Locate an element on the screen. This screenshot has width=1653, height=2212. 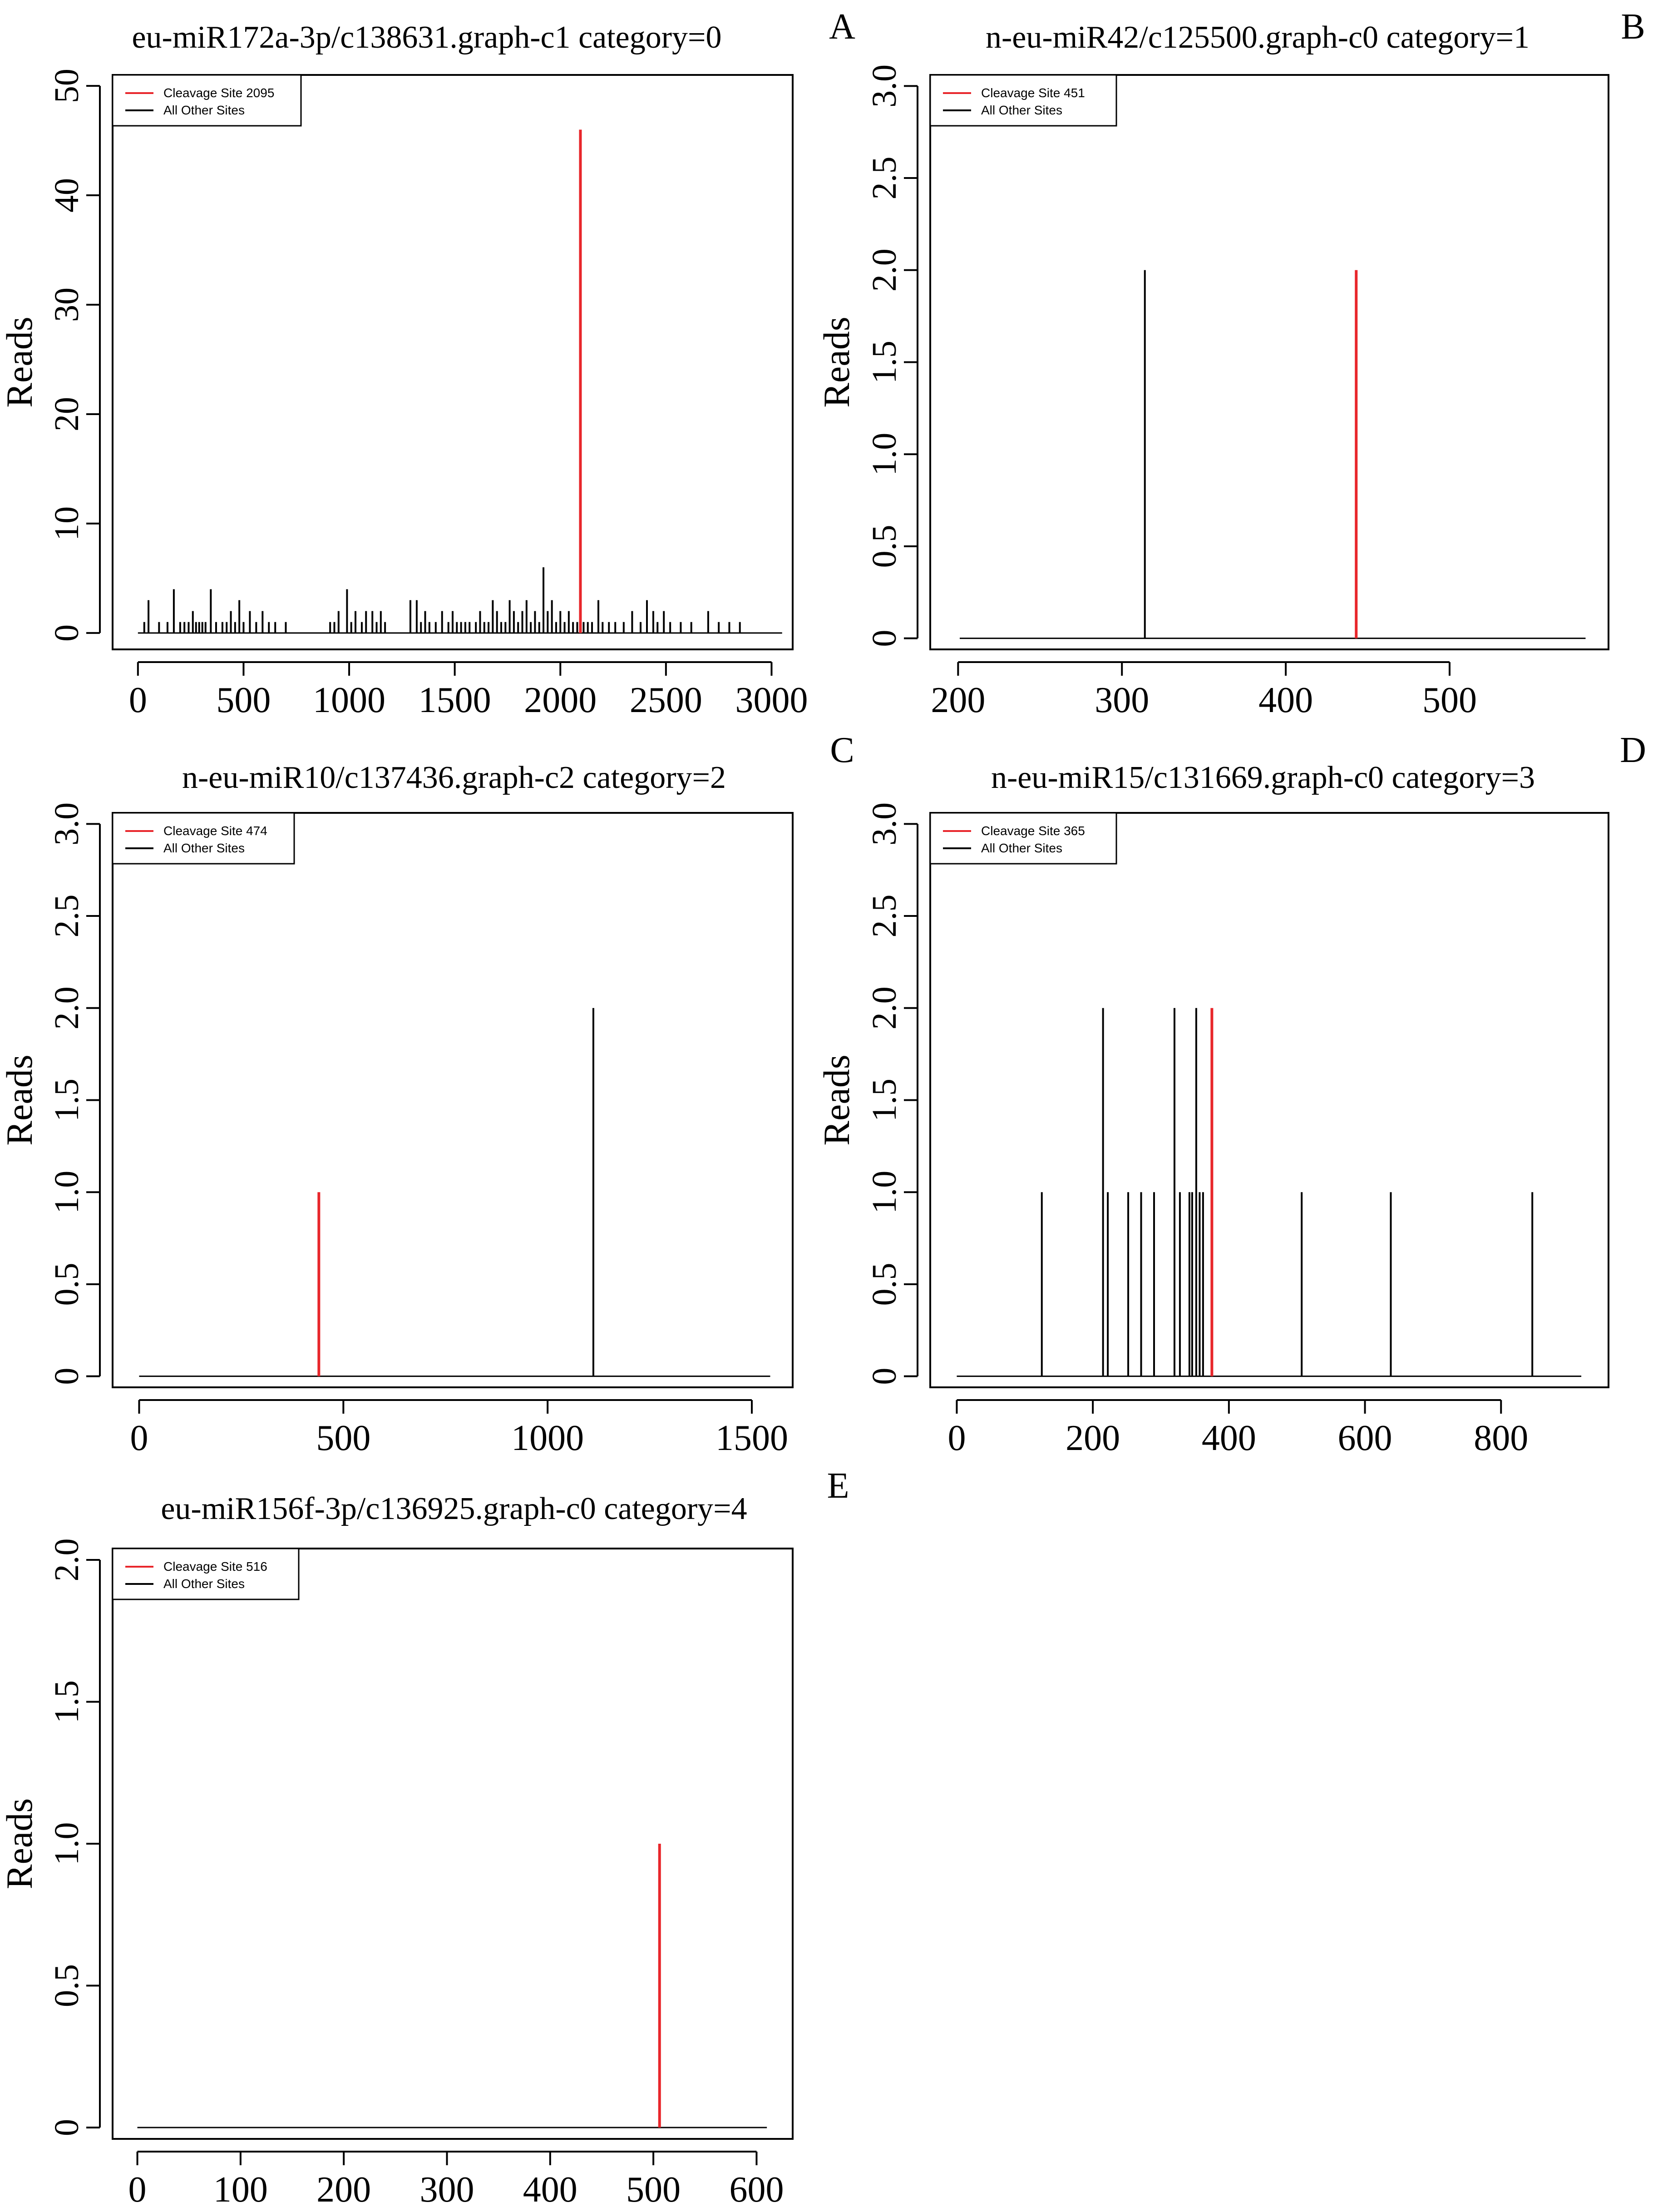
x-tick-label: 2000 is located at coordinates (560, 700).